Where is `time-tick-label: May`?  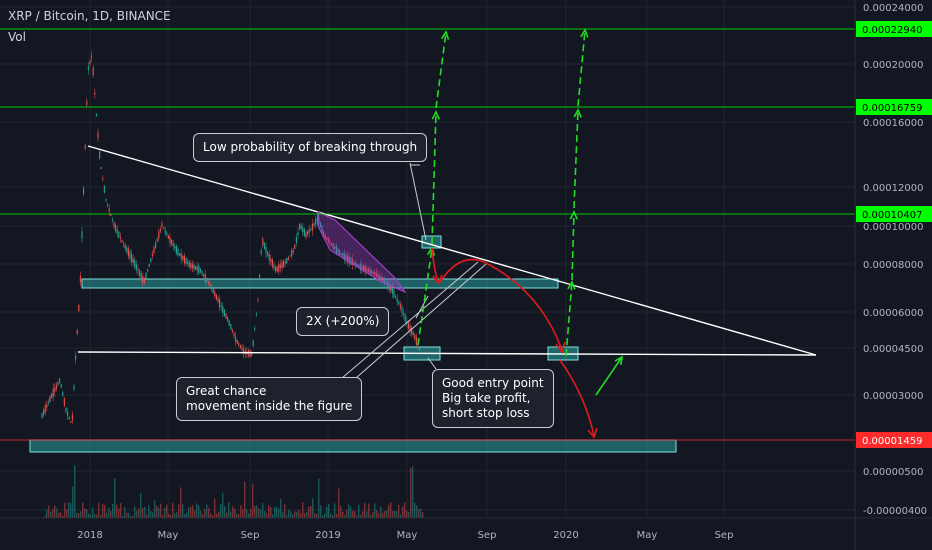
time-tick-label: May is located at coordinates (647, 535).